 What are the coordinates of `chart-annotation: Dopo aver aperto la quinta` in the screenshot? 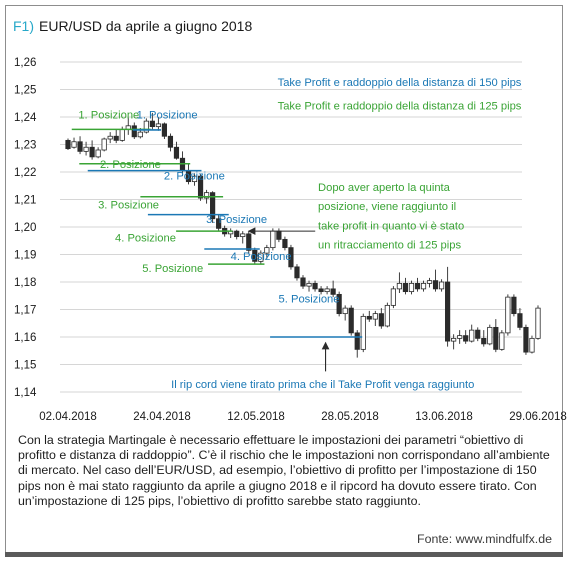 It's located at (384, 188).